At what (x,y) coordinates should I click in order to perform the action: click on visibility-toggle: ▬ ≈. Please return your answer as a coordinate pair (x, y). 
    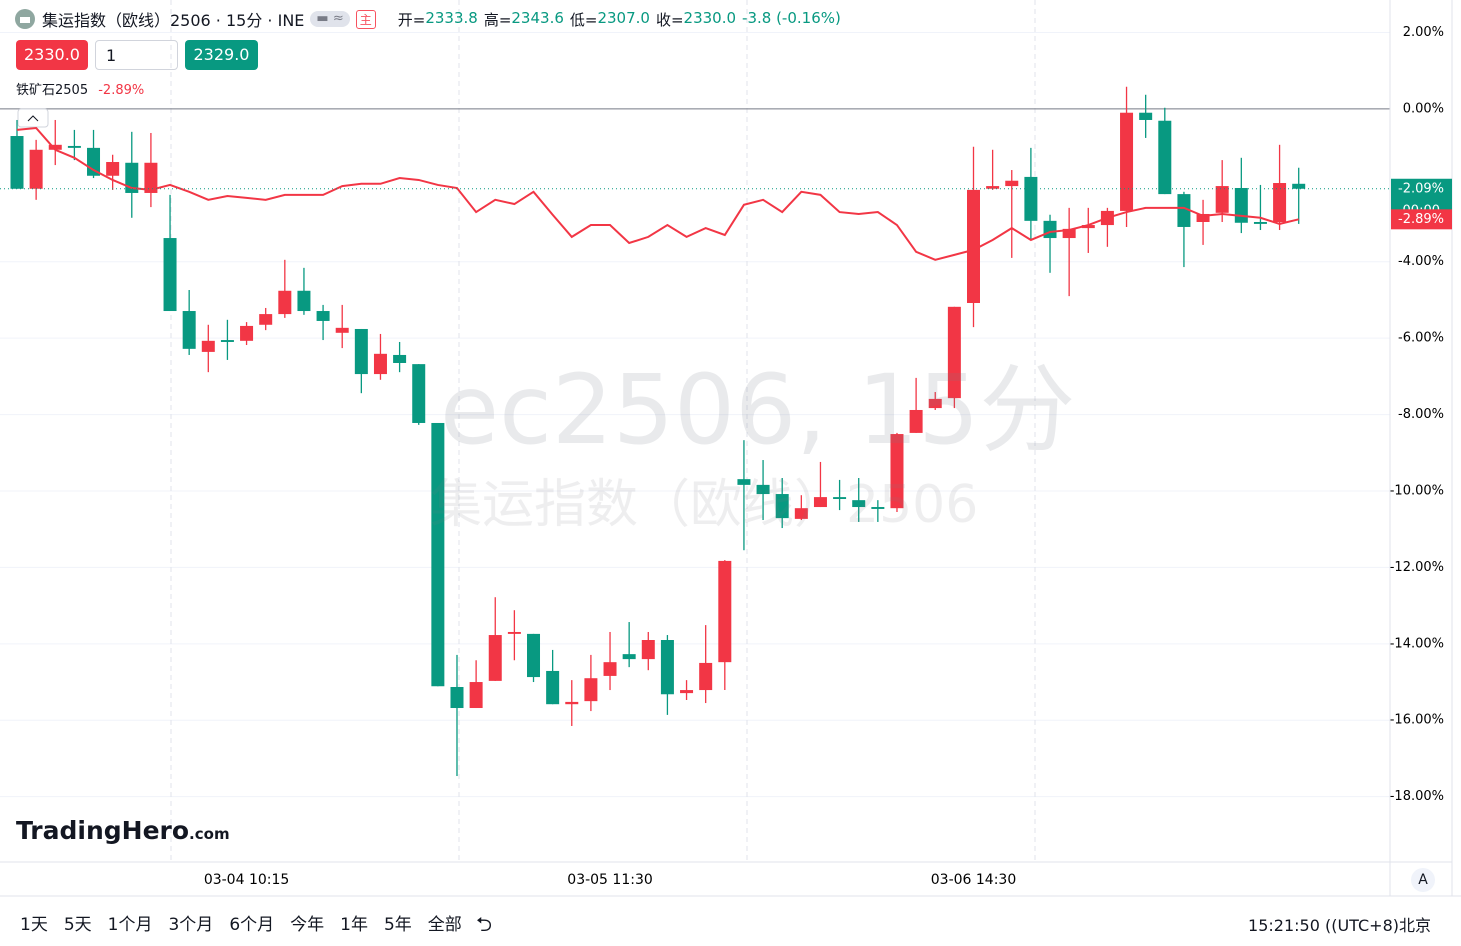
    Looking at the image, I should click on (330, 19).